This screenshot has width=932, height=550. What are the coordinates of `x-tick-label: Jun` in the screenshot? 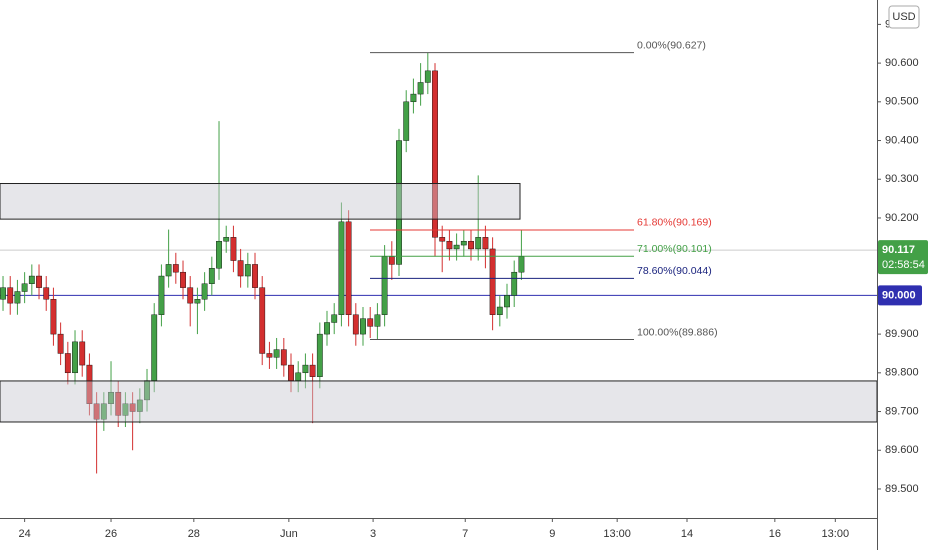 It's located at (289, 534).